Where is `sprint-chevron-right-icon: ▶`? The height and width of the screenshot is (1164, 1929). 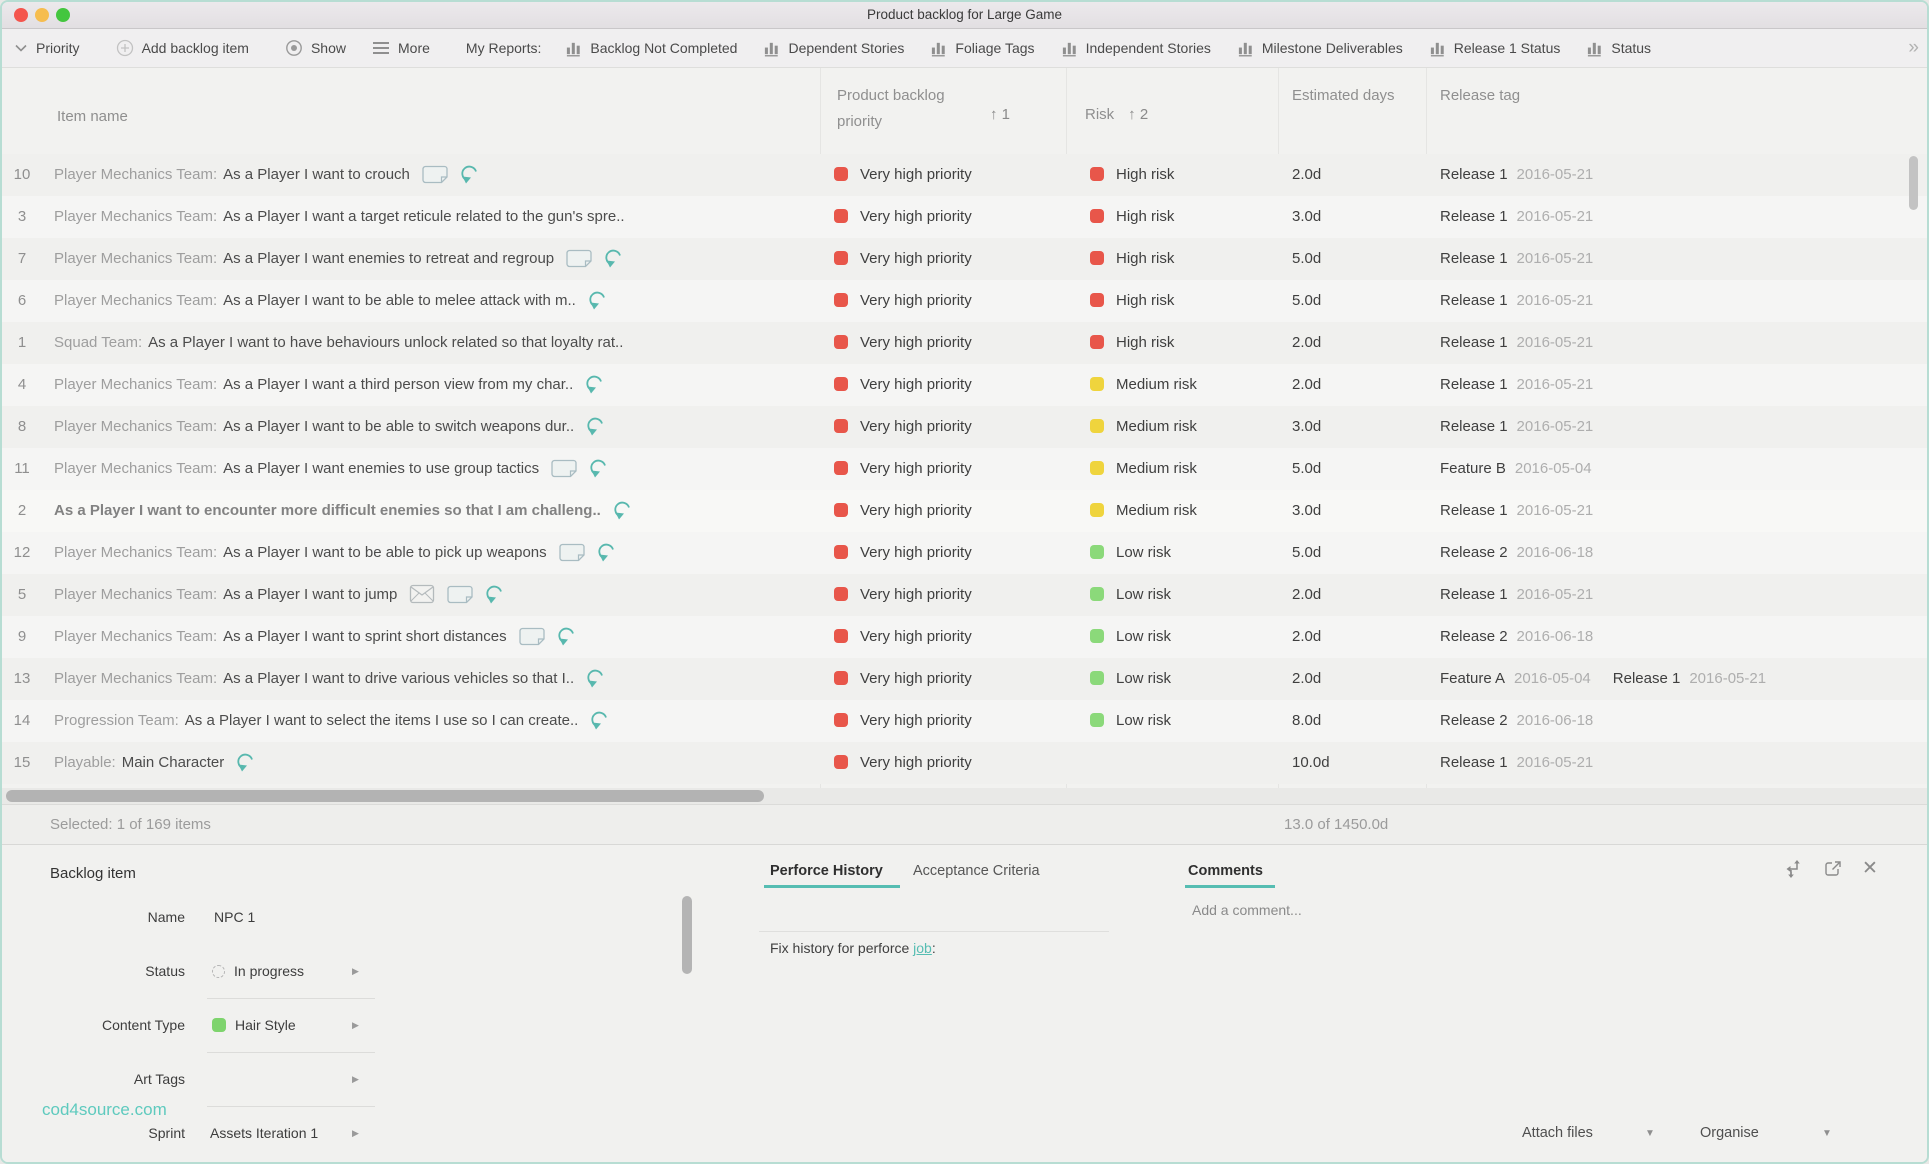
sprint-chevron-right-icon: ▶ is located at coordinates (355, 1133).